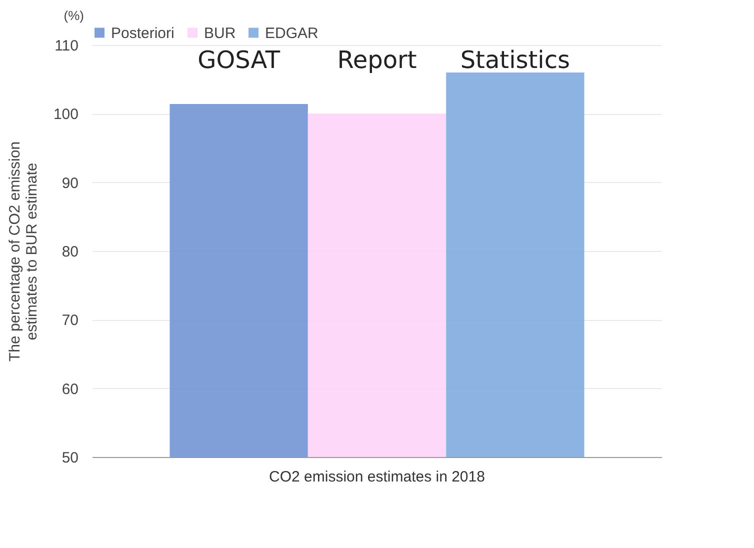 The height and width of the screenshot is (548, 754). I want to click on y-tick-label: 50, so click(70, 458).